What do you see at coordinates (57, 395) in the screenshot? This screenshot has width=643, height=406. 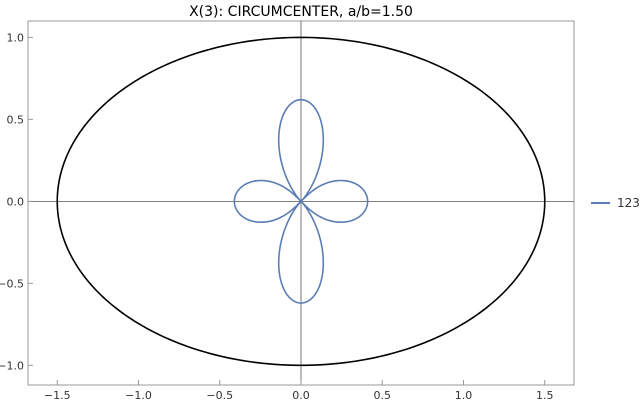 I see `x-tick-label: −1.5` at bounding box center [57, 395].